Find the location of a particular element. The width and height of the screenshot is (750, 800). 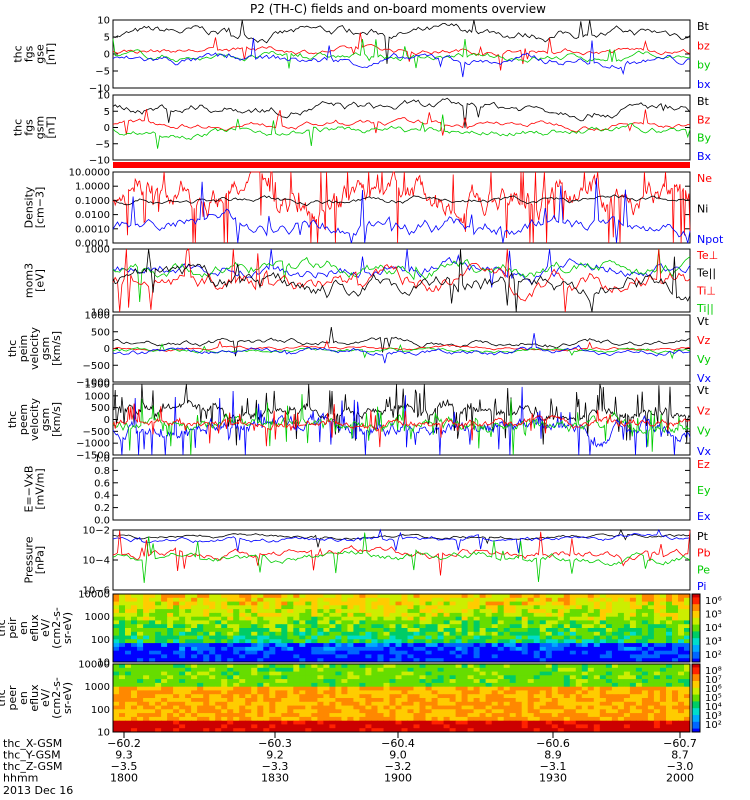

ytick-label: 100 is located at coordinates (100, 710).